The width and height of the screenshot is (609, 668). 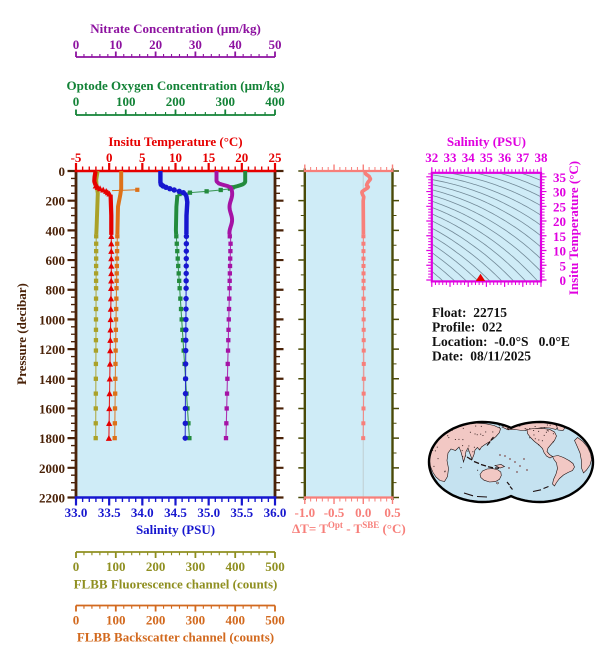 I want to click on svg-text: 800, so click(x=56, y=290).